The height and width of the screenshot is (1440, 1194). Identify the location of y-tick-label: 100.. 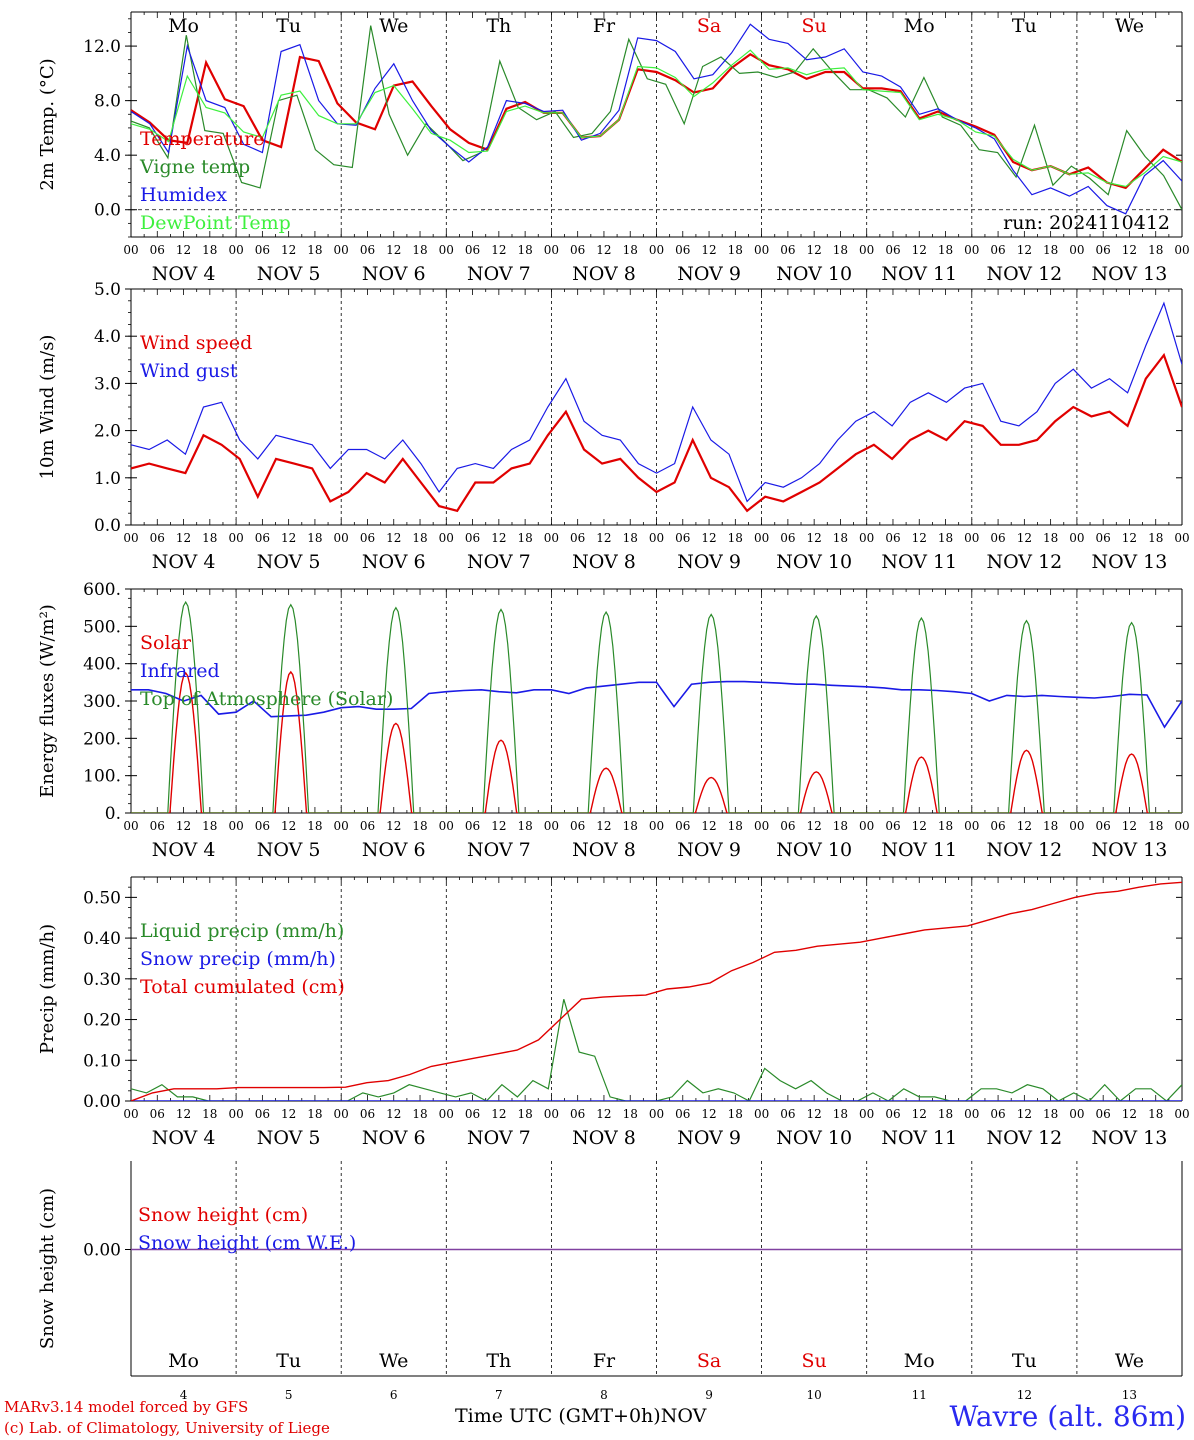
(102, 777).